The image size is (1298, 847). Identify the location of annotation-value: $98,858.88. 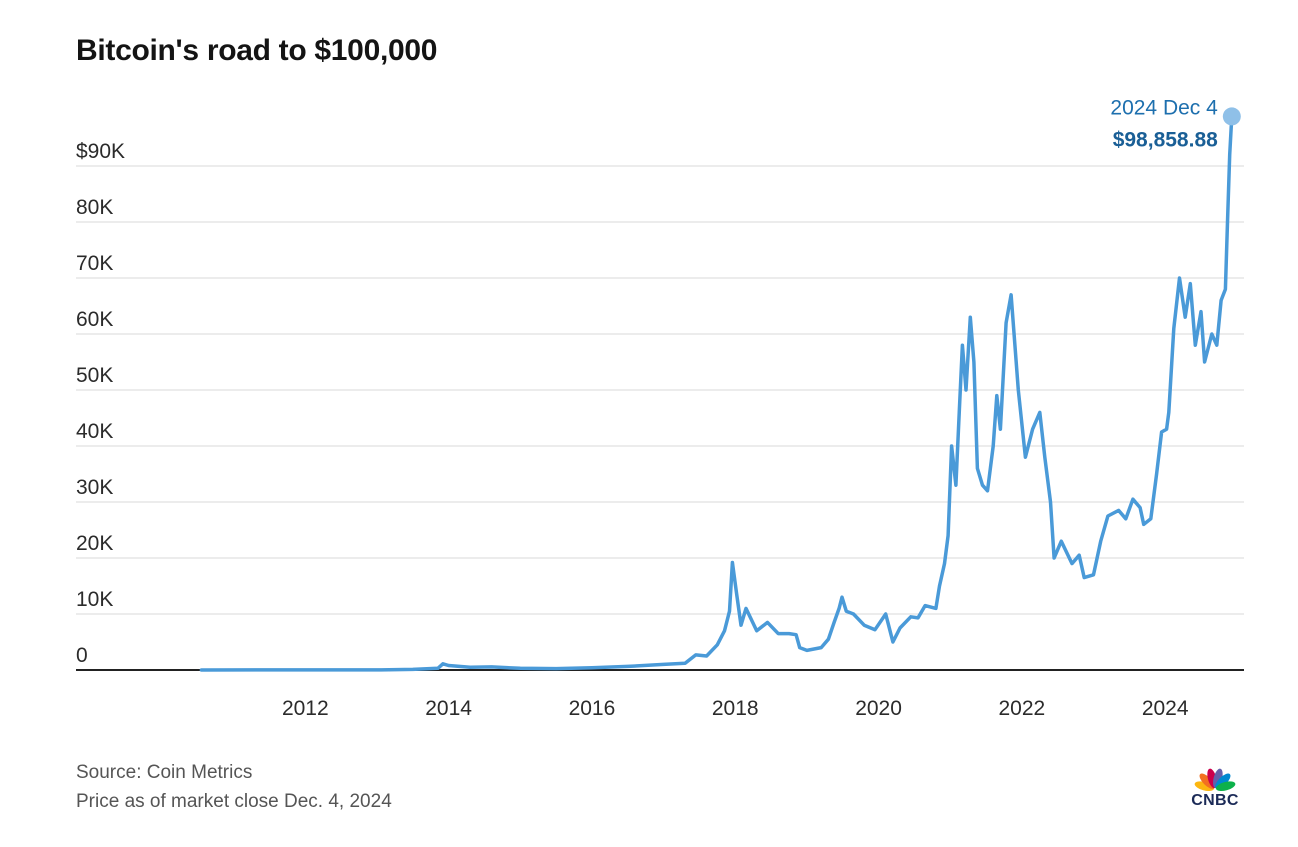
(1165, 139).